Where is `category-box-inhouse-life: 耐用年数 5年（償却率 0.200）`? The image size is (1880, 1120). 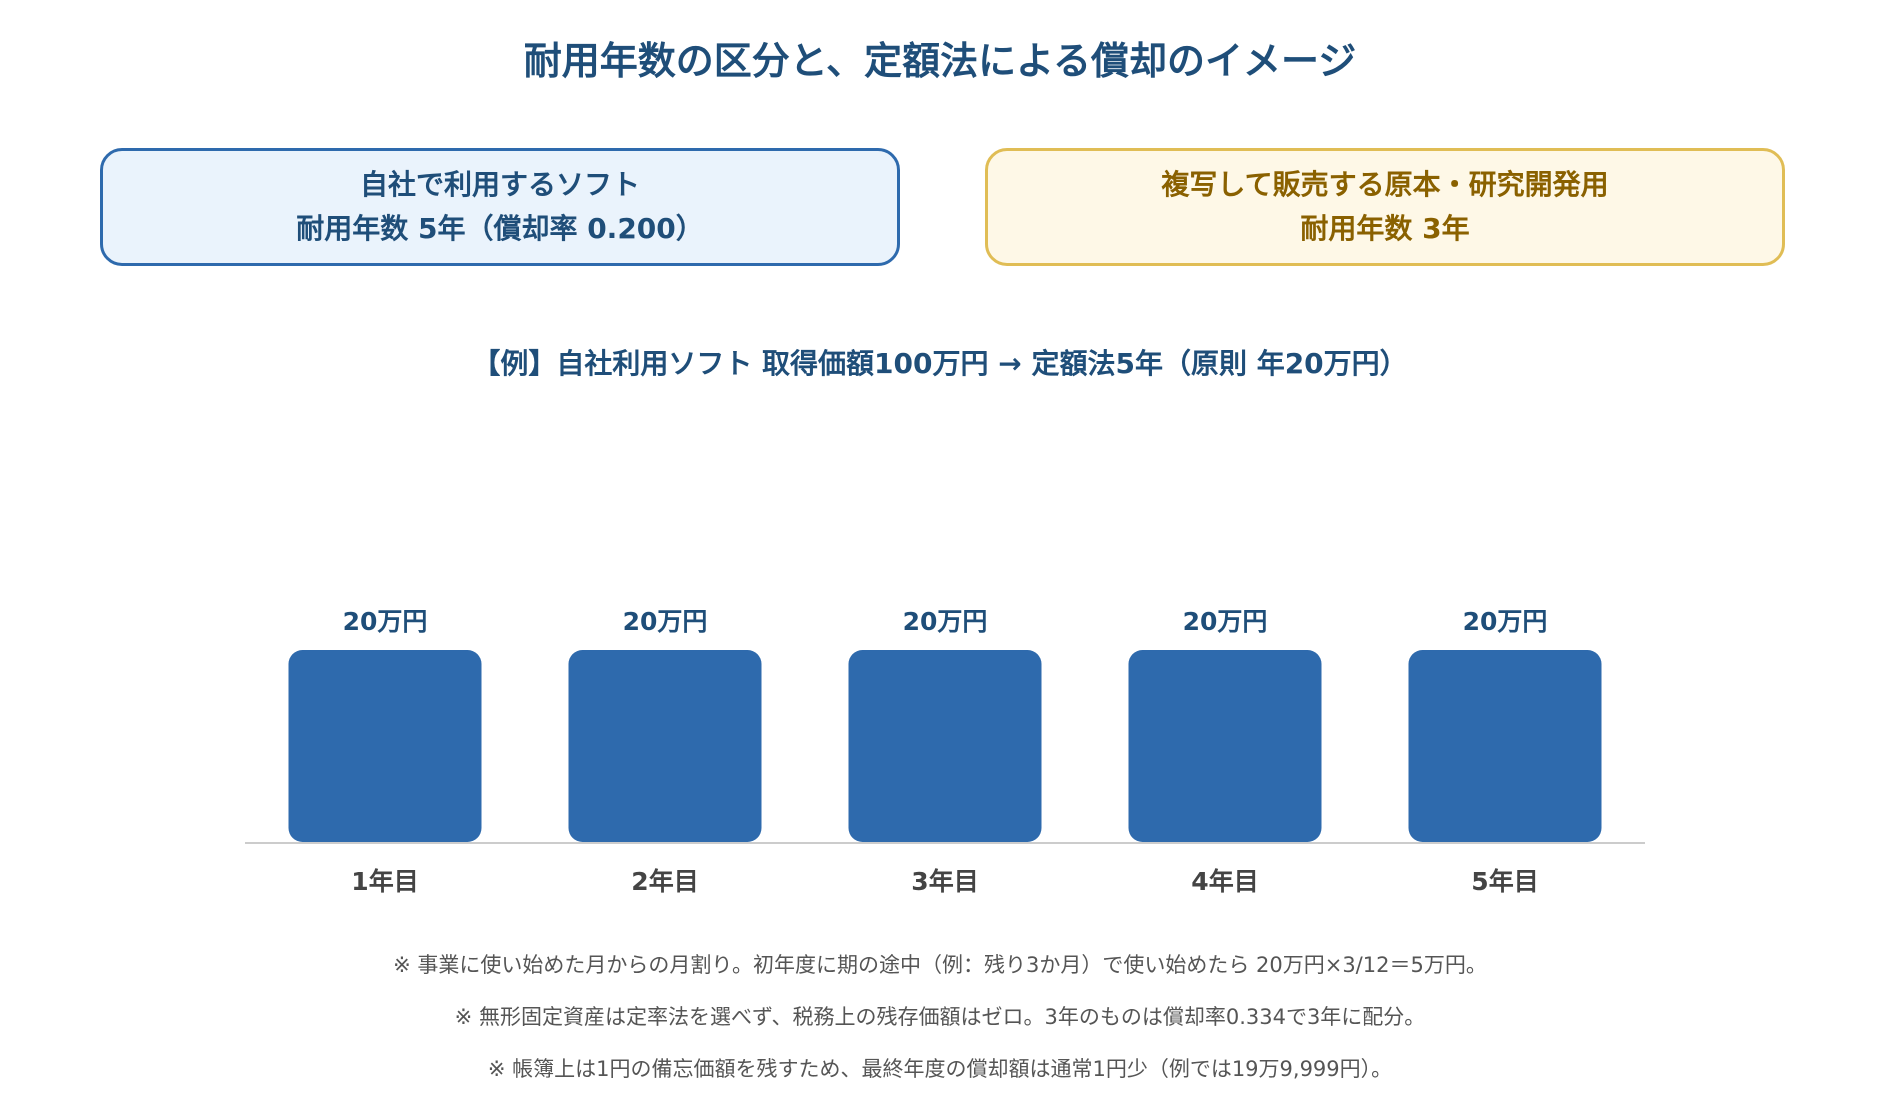
category-box-inhouse-life: 耐用年数 5年（償却率 0.200） is located at coordinates (500, 228).